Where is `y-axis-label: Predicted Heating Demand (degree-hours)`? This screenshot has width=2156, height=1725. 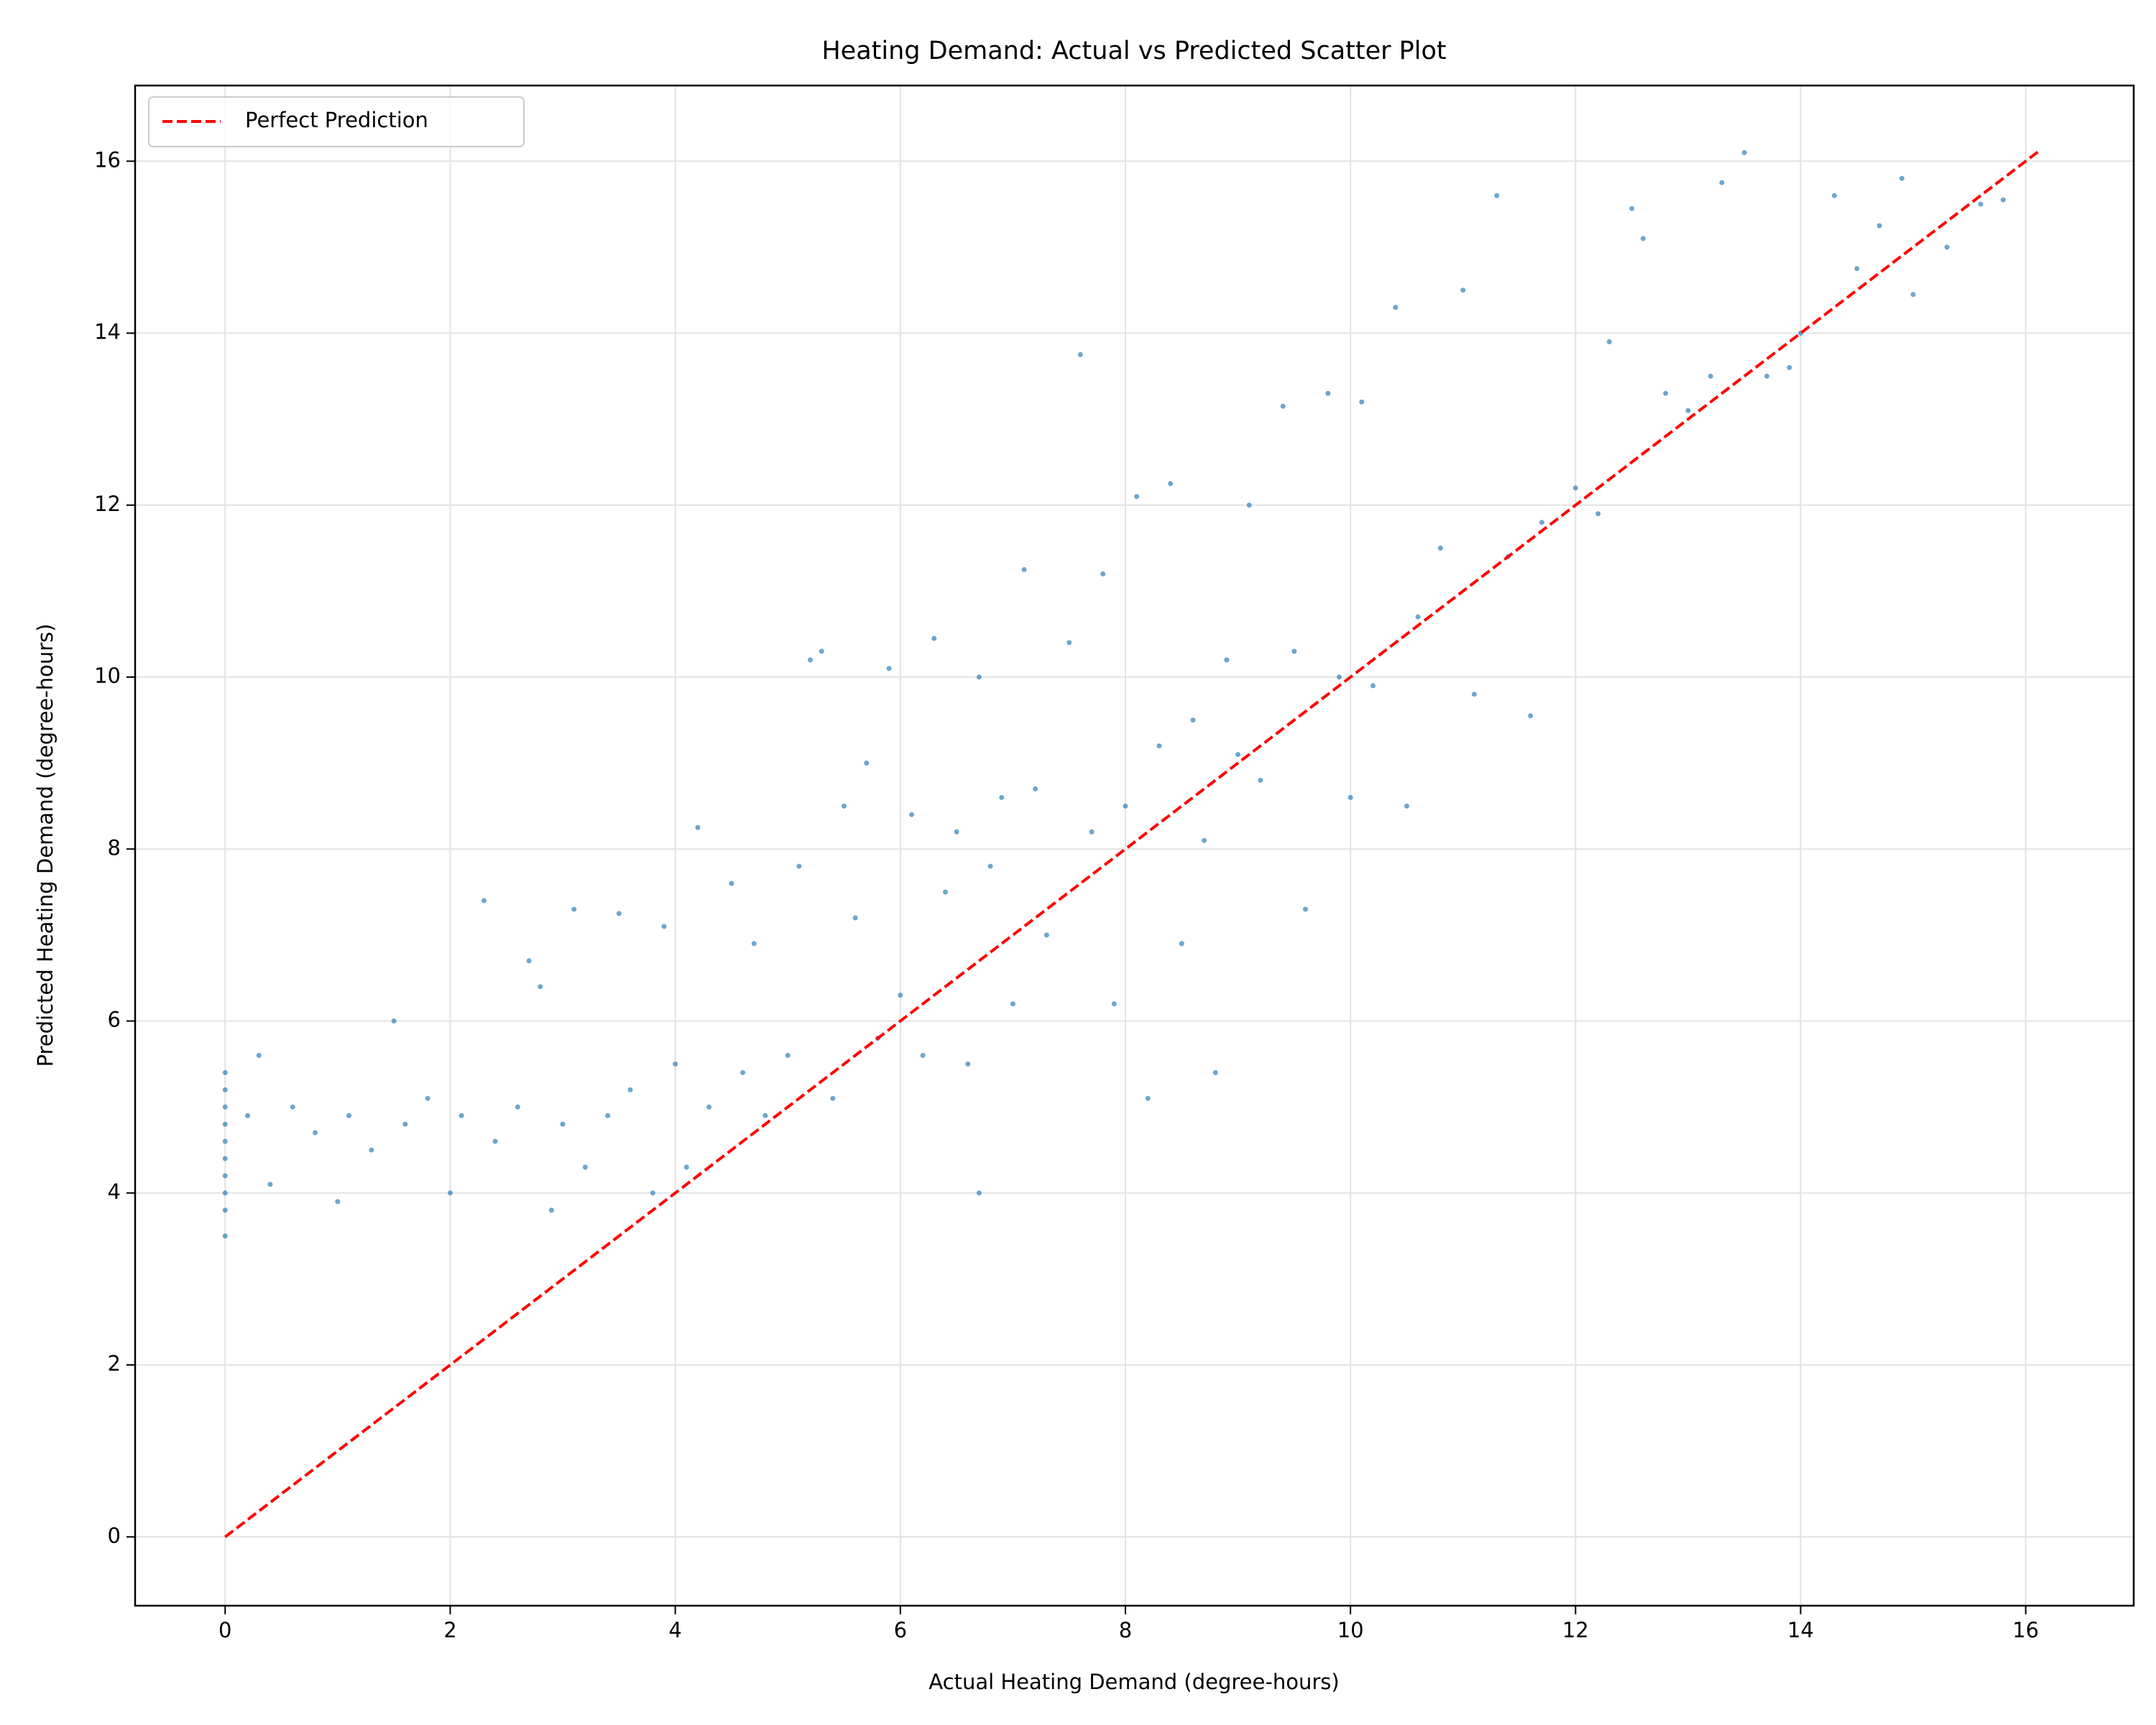
y-axis-label: Predicted Heating Demand (degree-hours) is located at coordinates (45, 845).